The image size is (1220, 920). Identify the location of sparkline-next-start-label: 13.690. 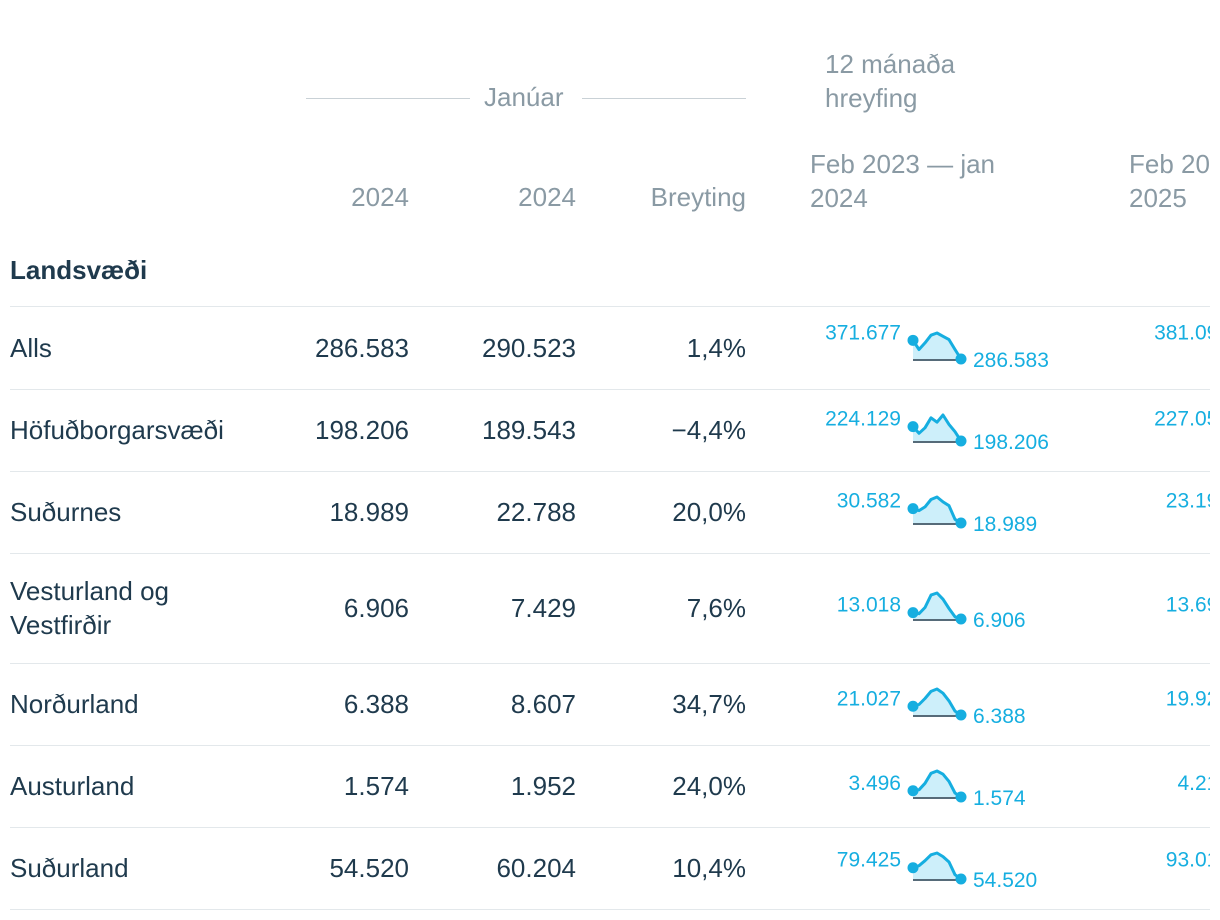
(1188, 605).